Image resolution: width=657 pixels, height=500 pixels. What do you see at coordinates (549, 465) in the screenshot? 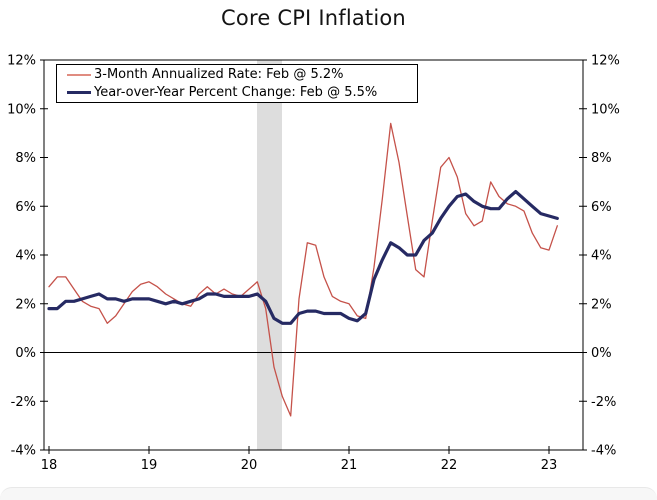
I see `x-axis-label: 23` at bounding box center [549, 465].